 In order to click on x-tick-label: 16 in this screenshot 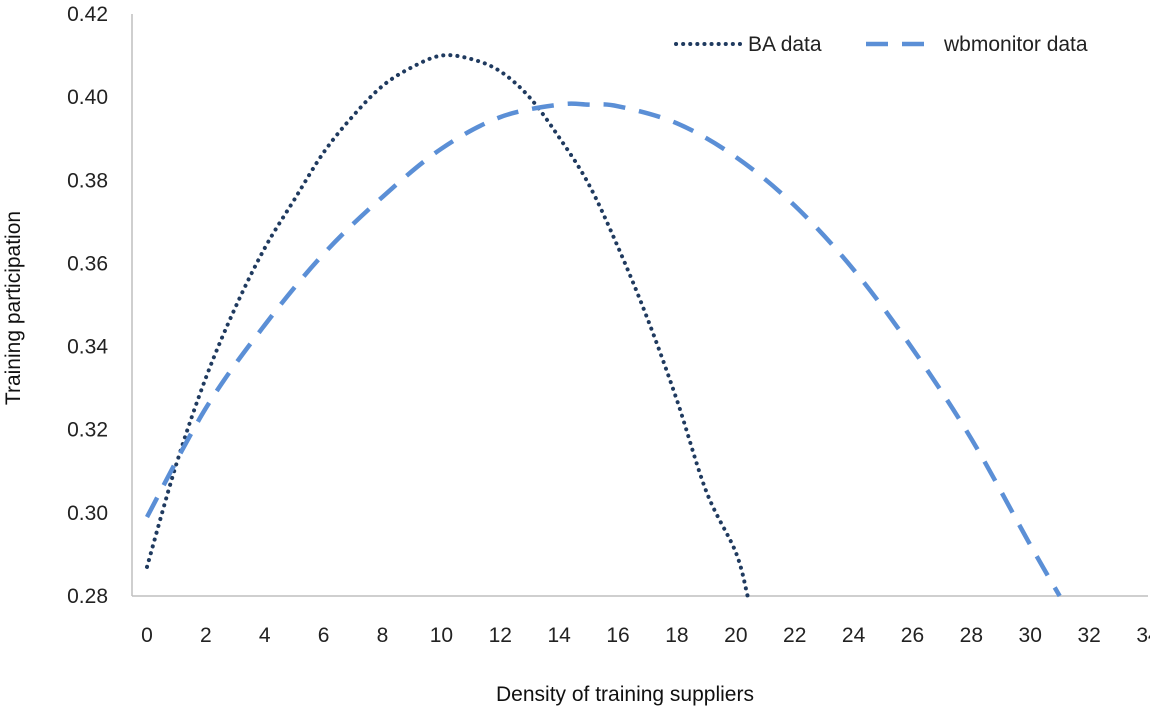, I will do `click(617, 635)`.